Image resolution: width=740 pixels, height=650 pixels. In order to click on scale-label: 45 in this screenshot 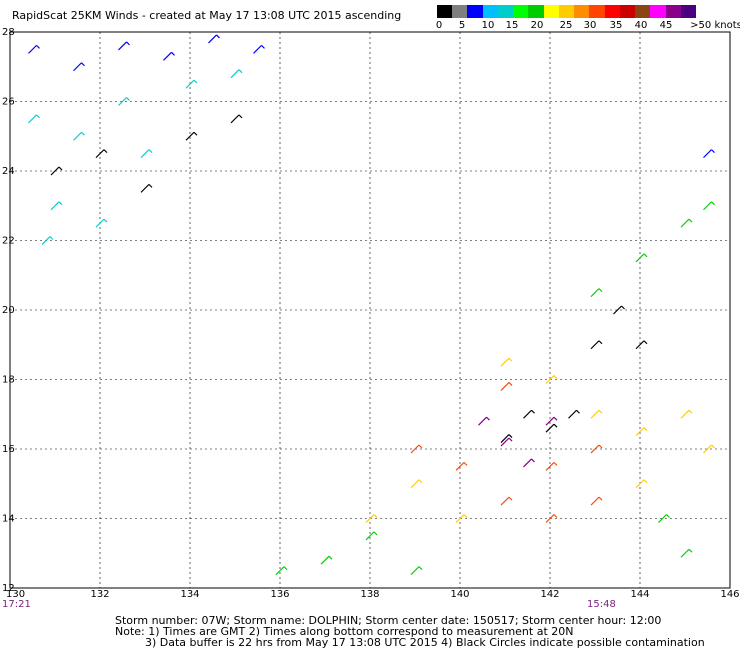, I will do `click(666, 25)`.